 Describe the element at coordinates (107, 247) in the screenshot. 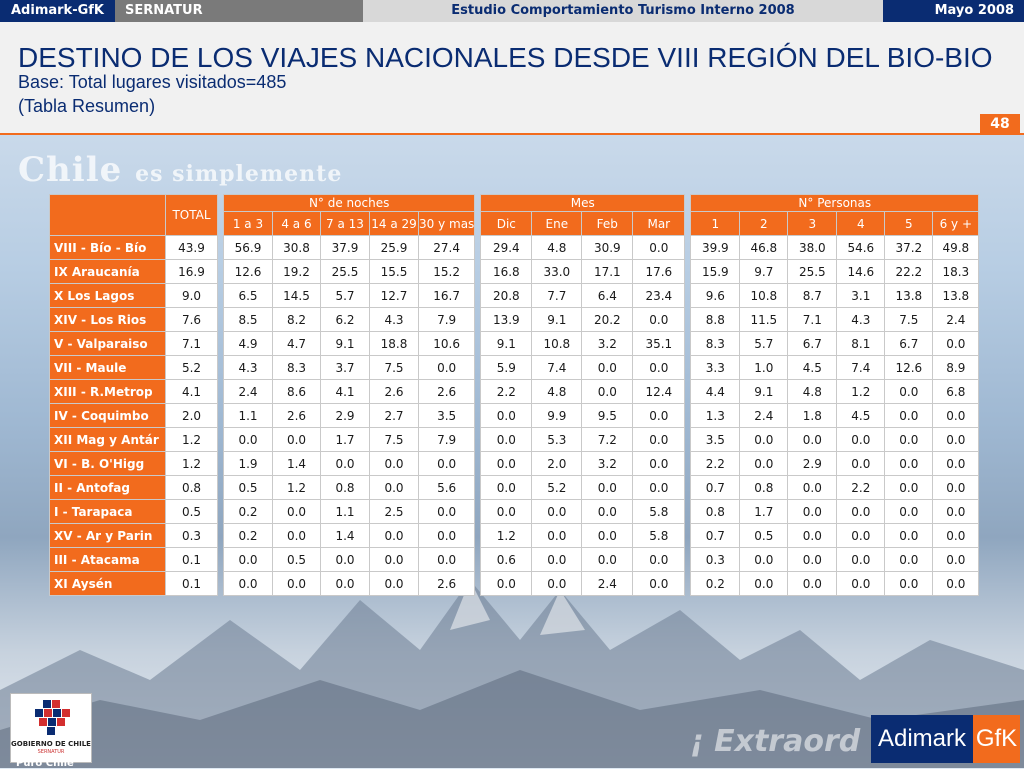

I see `region-label: VIII - Bío - Bío` at that location.